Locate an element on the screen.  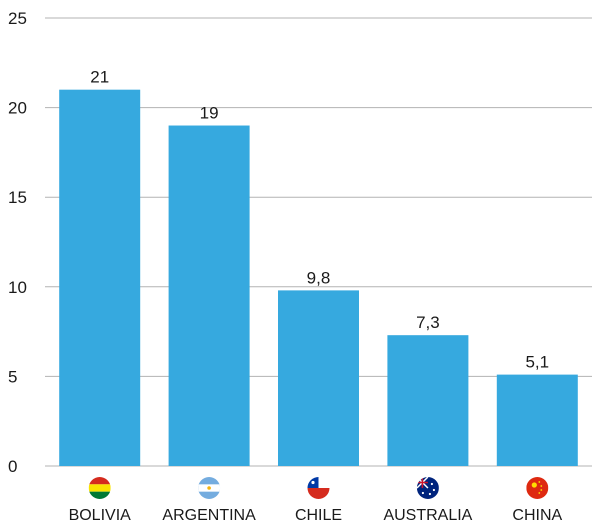
data-label-bolivia: 21 is located at coordinates (99, 77).